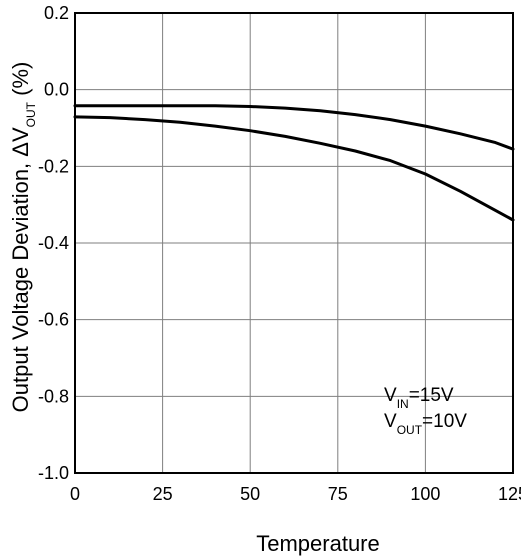  Describe the element at coordinates (53, 396) in the screenshot. I see `y-tick-label: -0.8` at that location.